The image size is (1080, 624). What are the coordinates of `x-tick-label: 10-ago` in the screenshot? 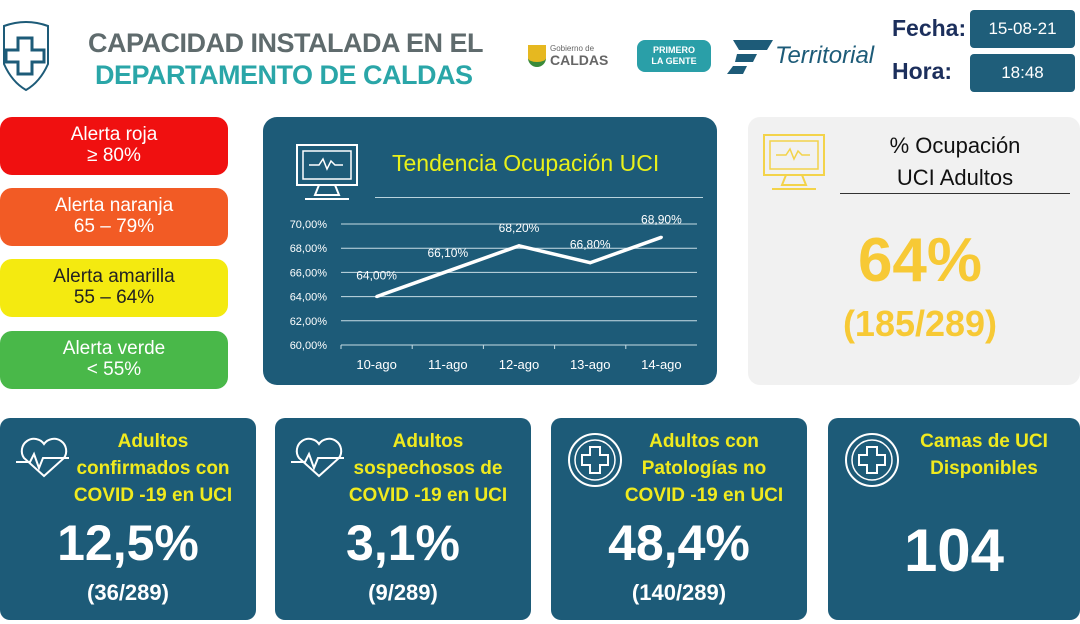 It's located at (376, 364).